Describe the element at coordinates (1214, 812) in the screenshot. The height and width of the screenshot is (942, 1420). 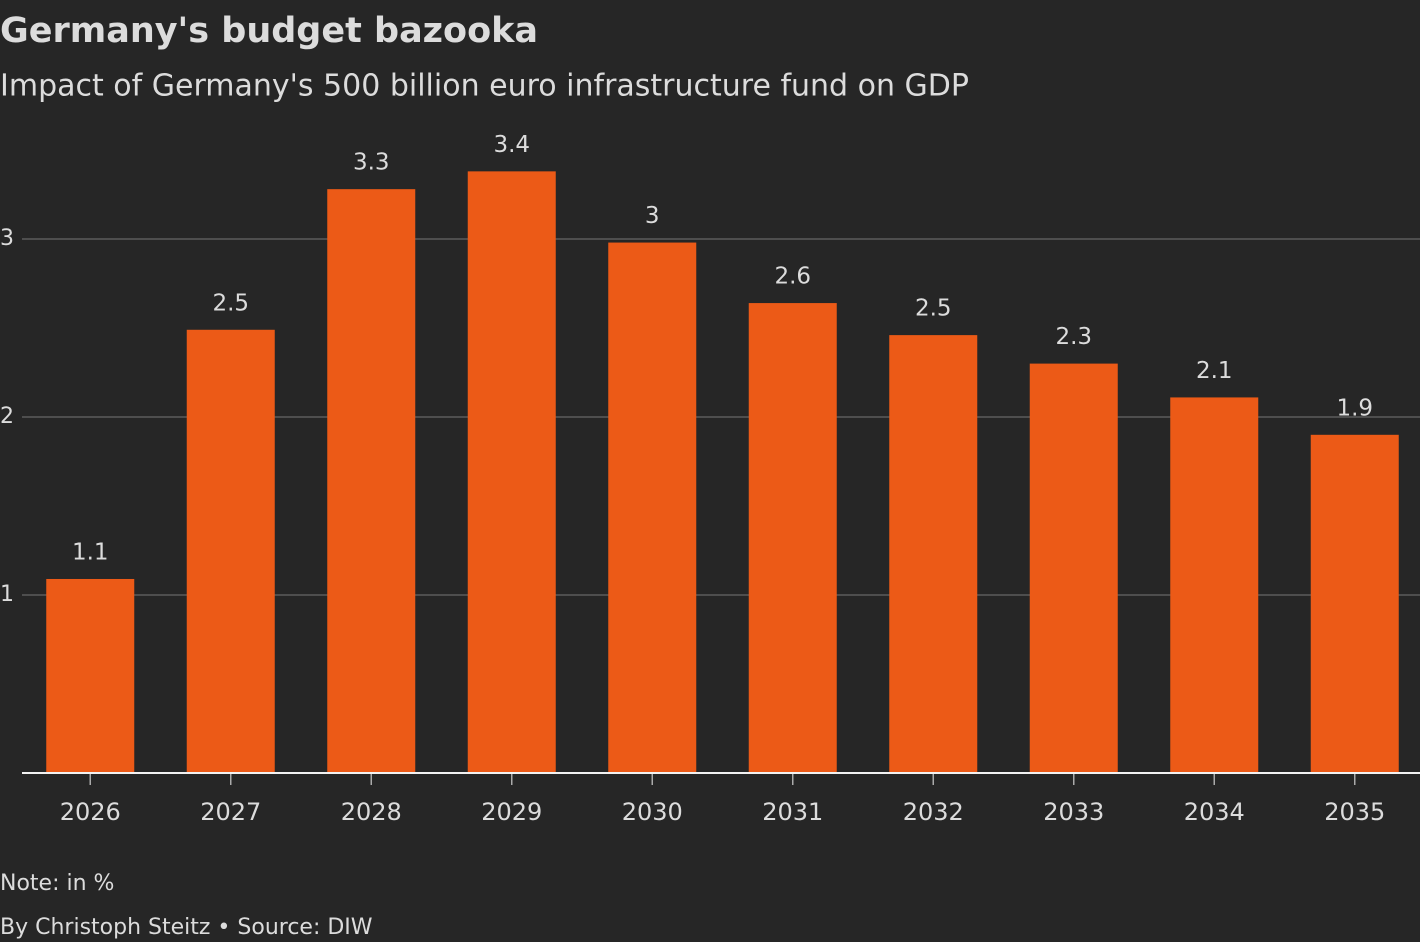
I see `x-tick-label: 2034` at that location.